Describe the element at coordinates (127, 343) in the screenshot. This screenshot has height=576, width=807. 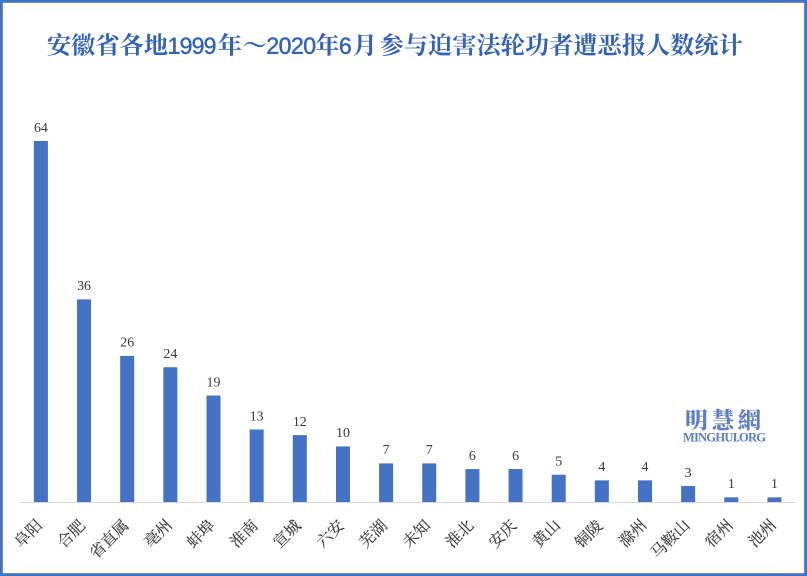
I see `svg-text: 26` at that location.